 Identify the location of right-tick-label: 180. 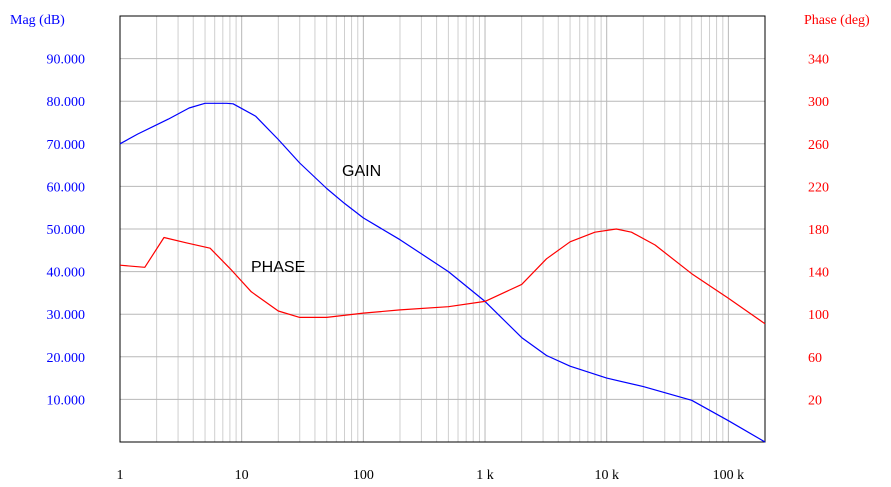
(818, 230).